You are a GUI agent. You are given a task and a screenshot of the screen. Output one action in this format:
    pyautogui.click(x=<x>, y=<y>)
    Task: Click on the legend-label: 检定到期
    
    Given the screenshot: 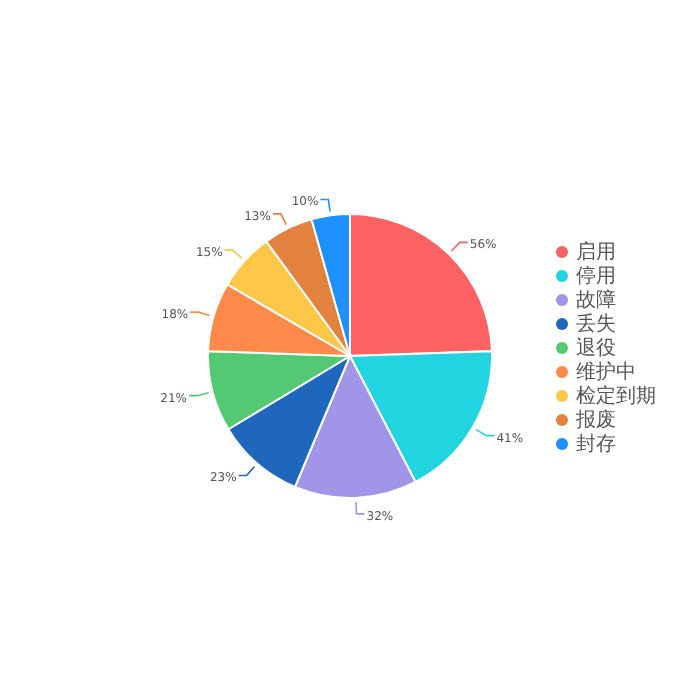 What is the action you would take?
    pyautogui.click(x=616, y=397)
    